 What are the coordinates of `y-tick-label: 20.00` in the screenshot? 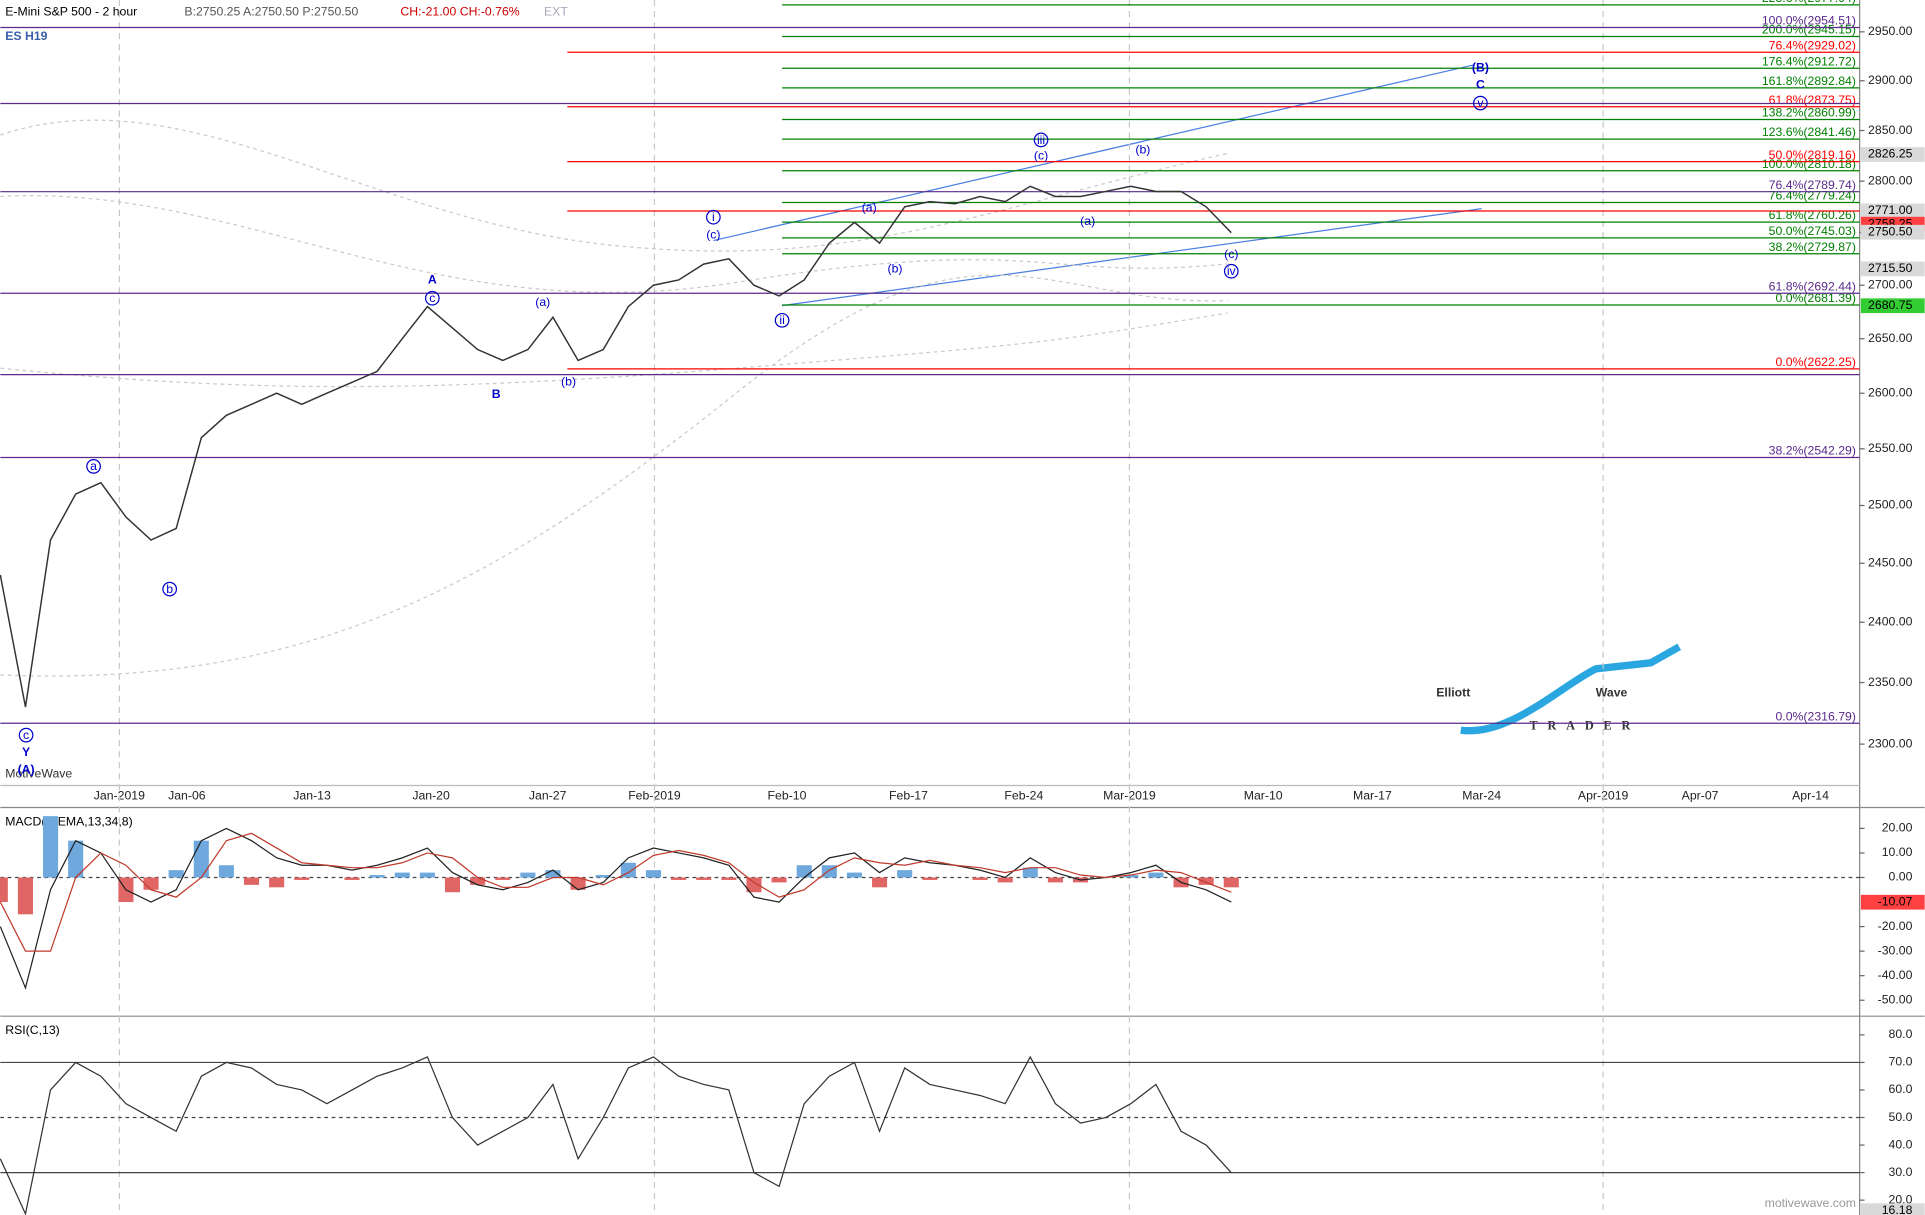 It's located at (1897, 828).